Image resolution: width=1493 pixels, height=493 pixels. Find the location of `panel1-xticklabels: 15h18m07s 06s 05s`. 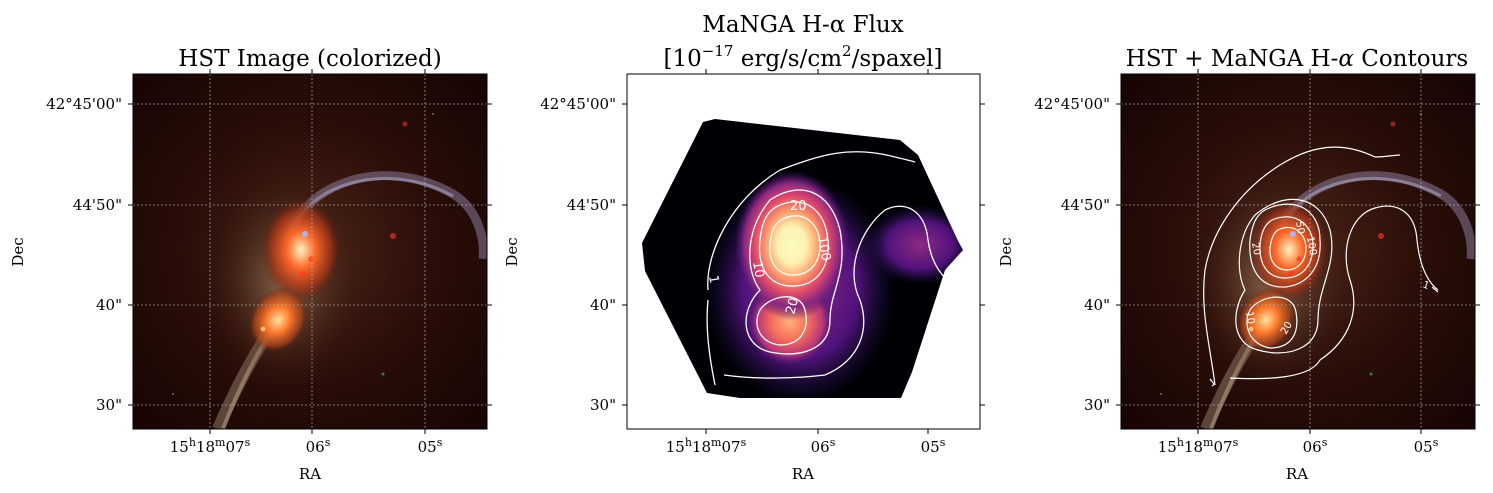

panel1-xticklabels: 15h18m07s 06s 05s is located at coordinates (306, 446).